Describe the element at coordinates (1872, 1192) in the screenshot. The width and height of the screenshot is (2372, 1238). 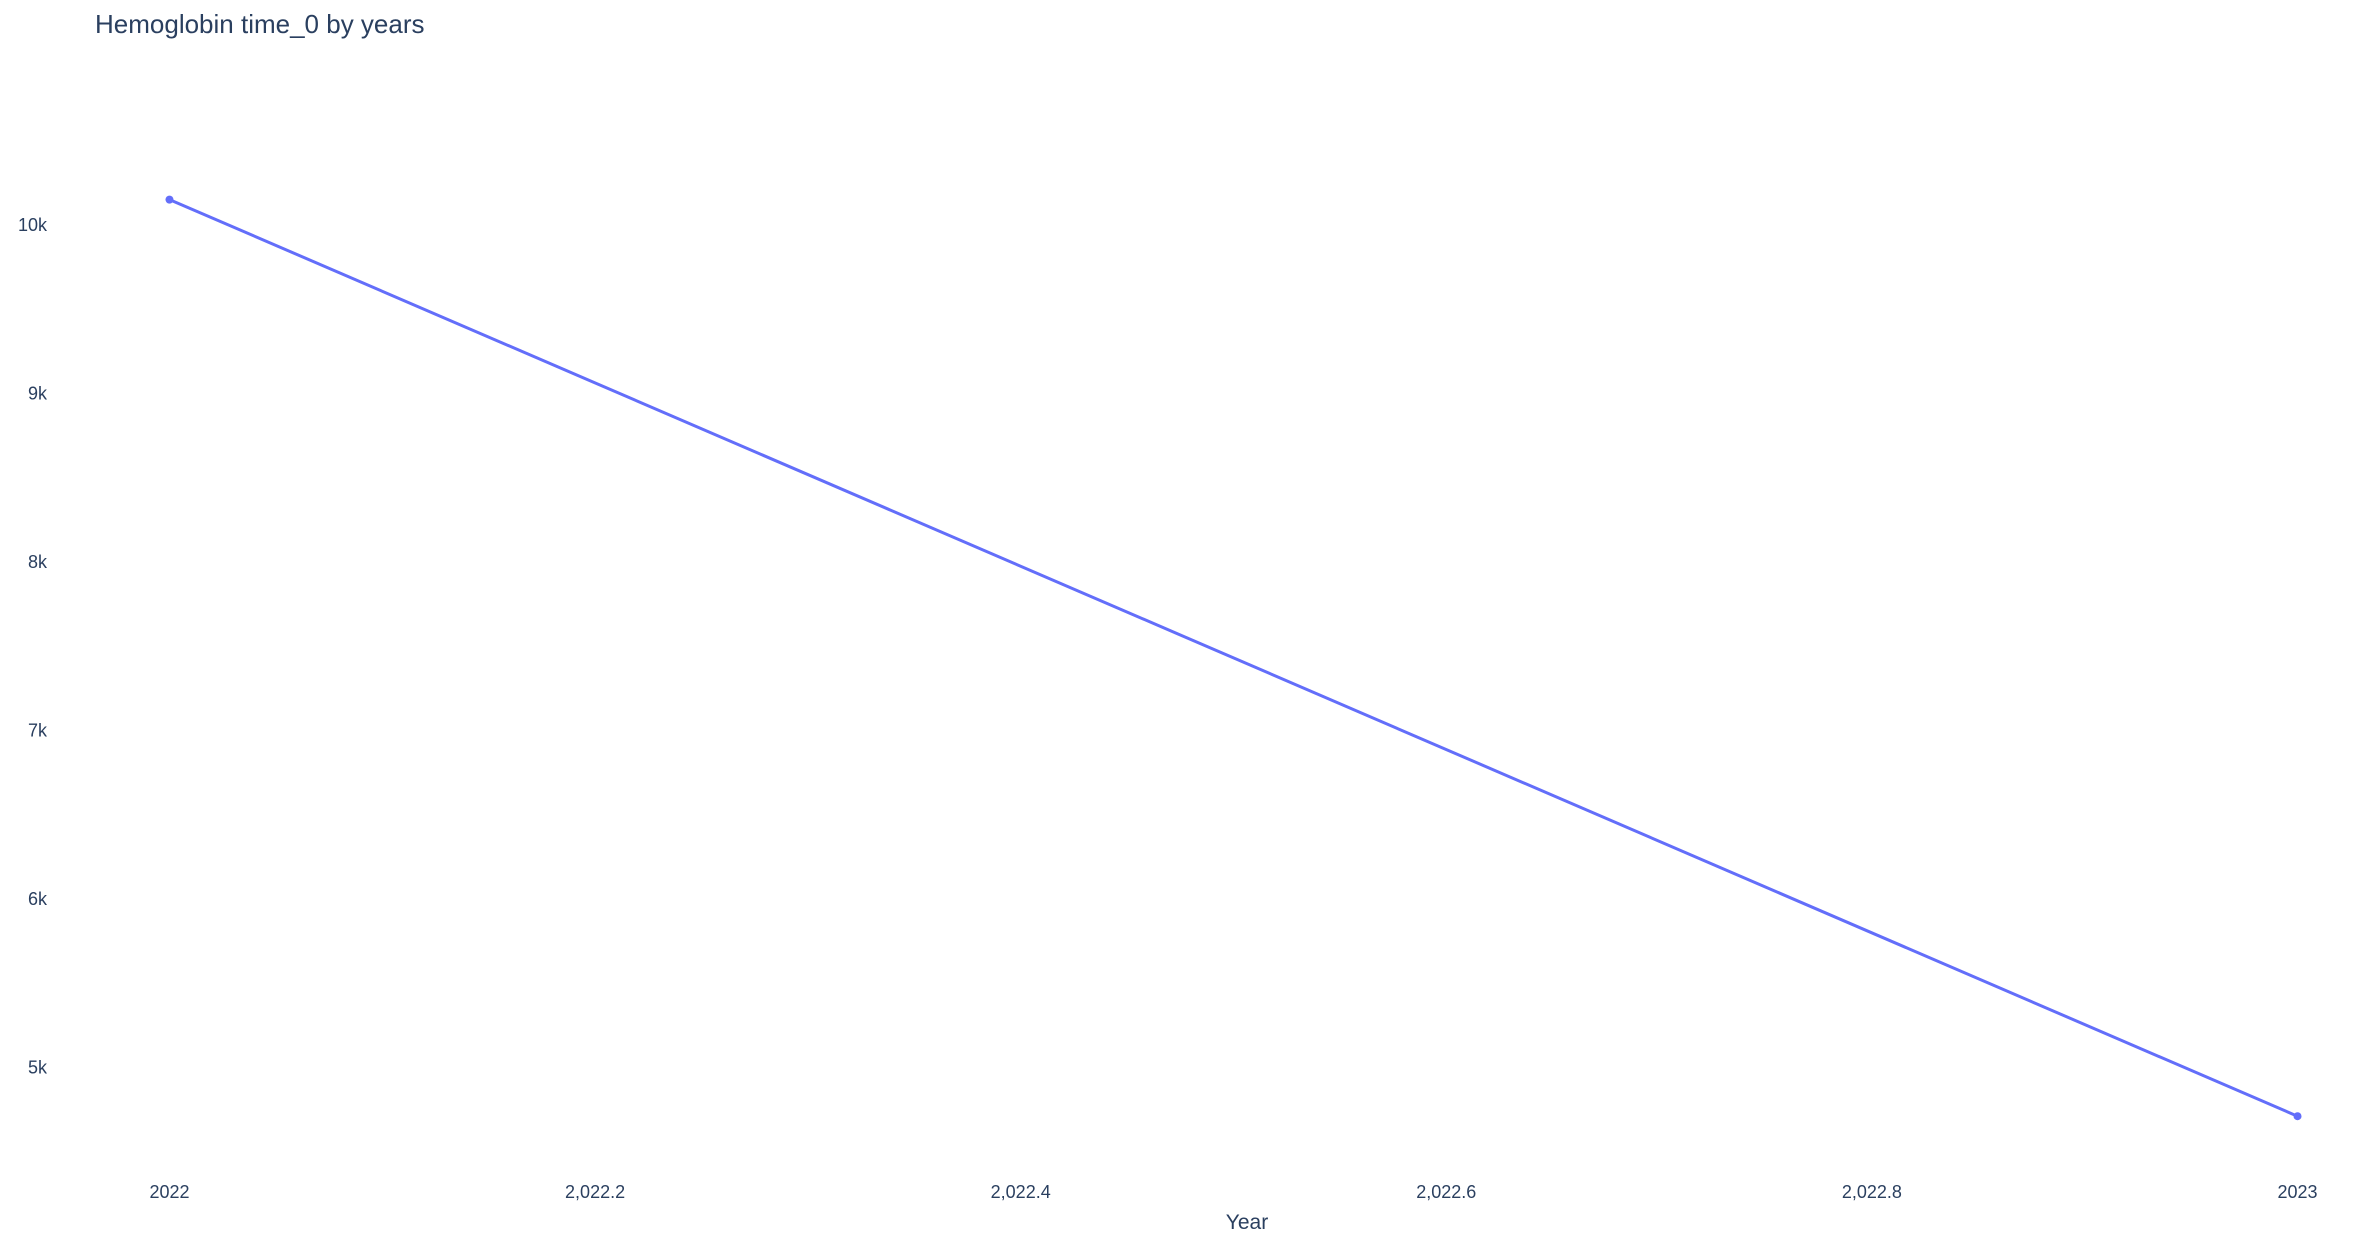
I see `x-tick-label: 2,022.8` at that location.